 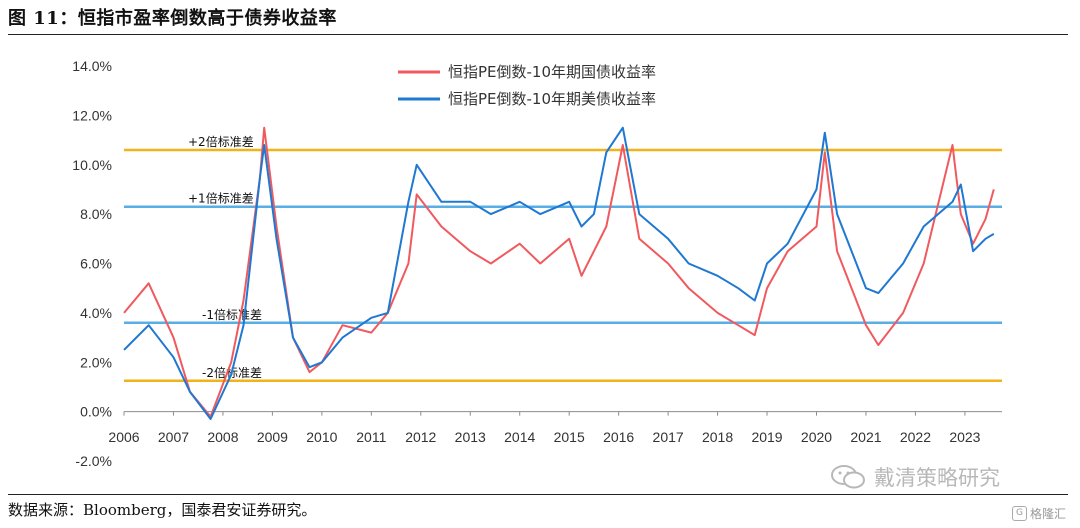 I want to click on x-tick-label-0: 2006, so click(x=123, y=437).